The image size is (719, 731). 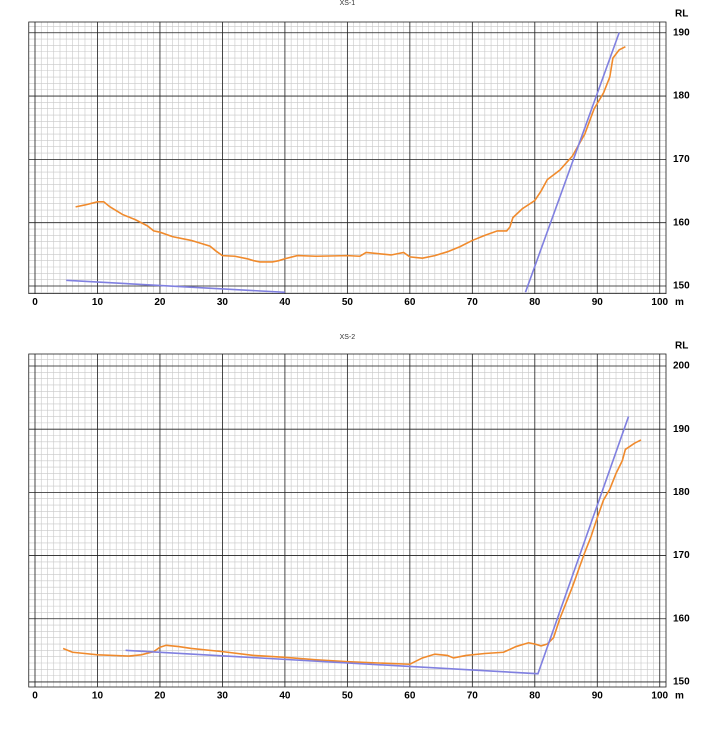 What do you see at coordinates (681, 366) in the screenshot?
I see `y-tick-label: 200` at bounding box center [681, 366].